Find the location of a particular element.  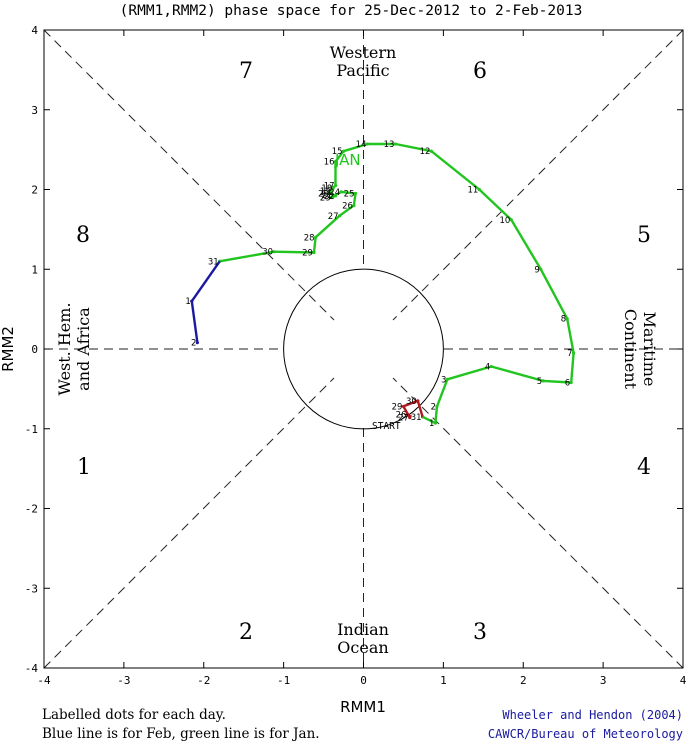

day-label: 16 is located at coordinates (329, 163).